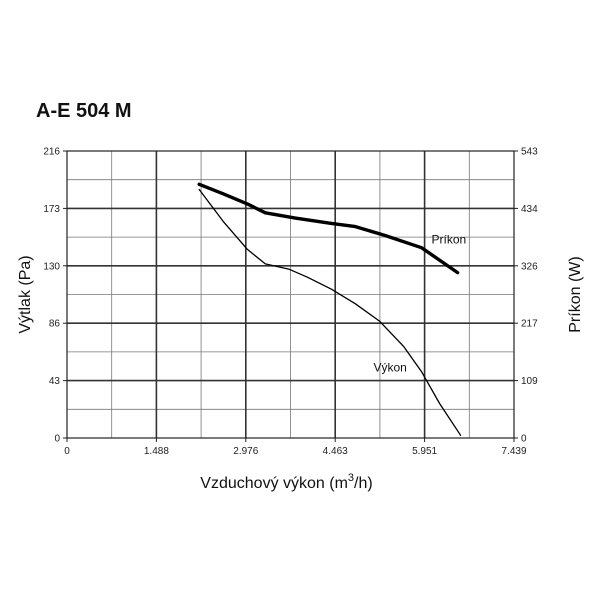 Image resolution: width=600 pixels, height=600 pixels. I want to click on x-axis-label-tail: /h), so click(363, 483).